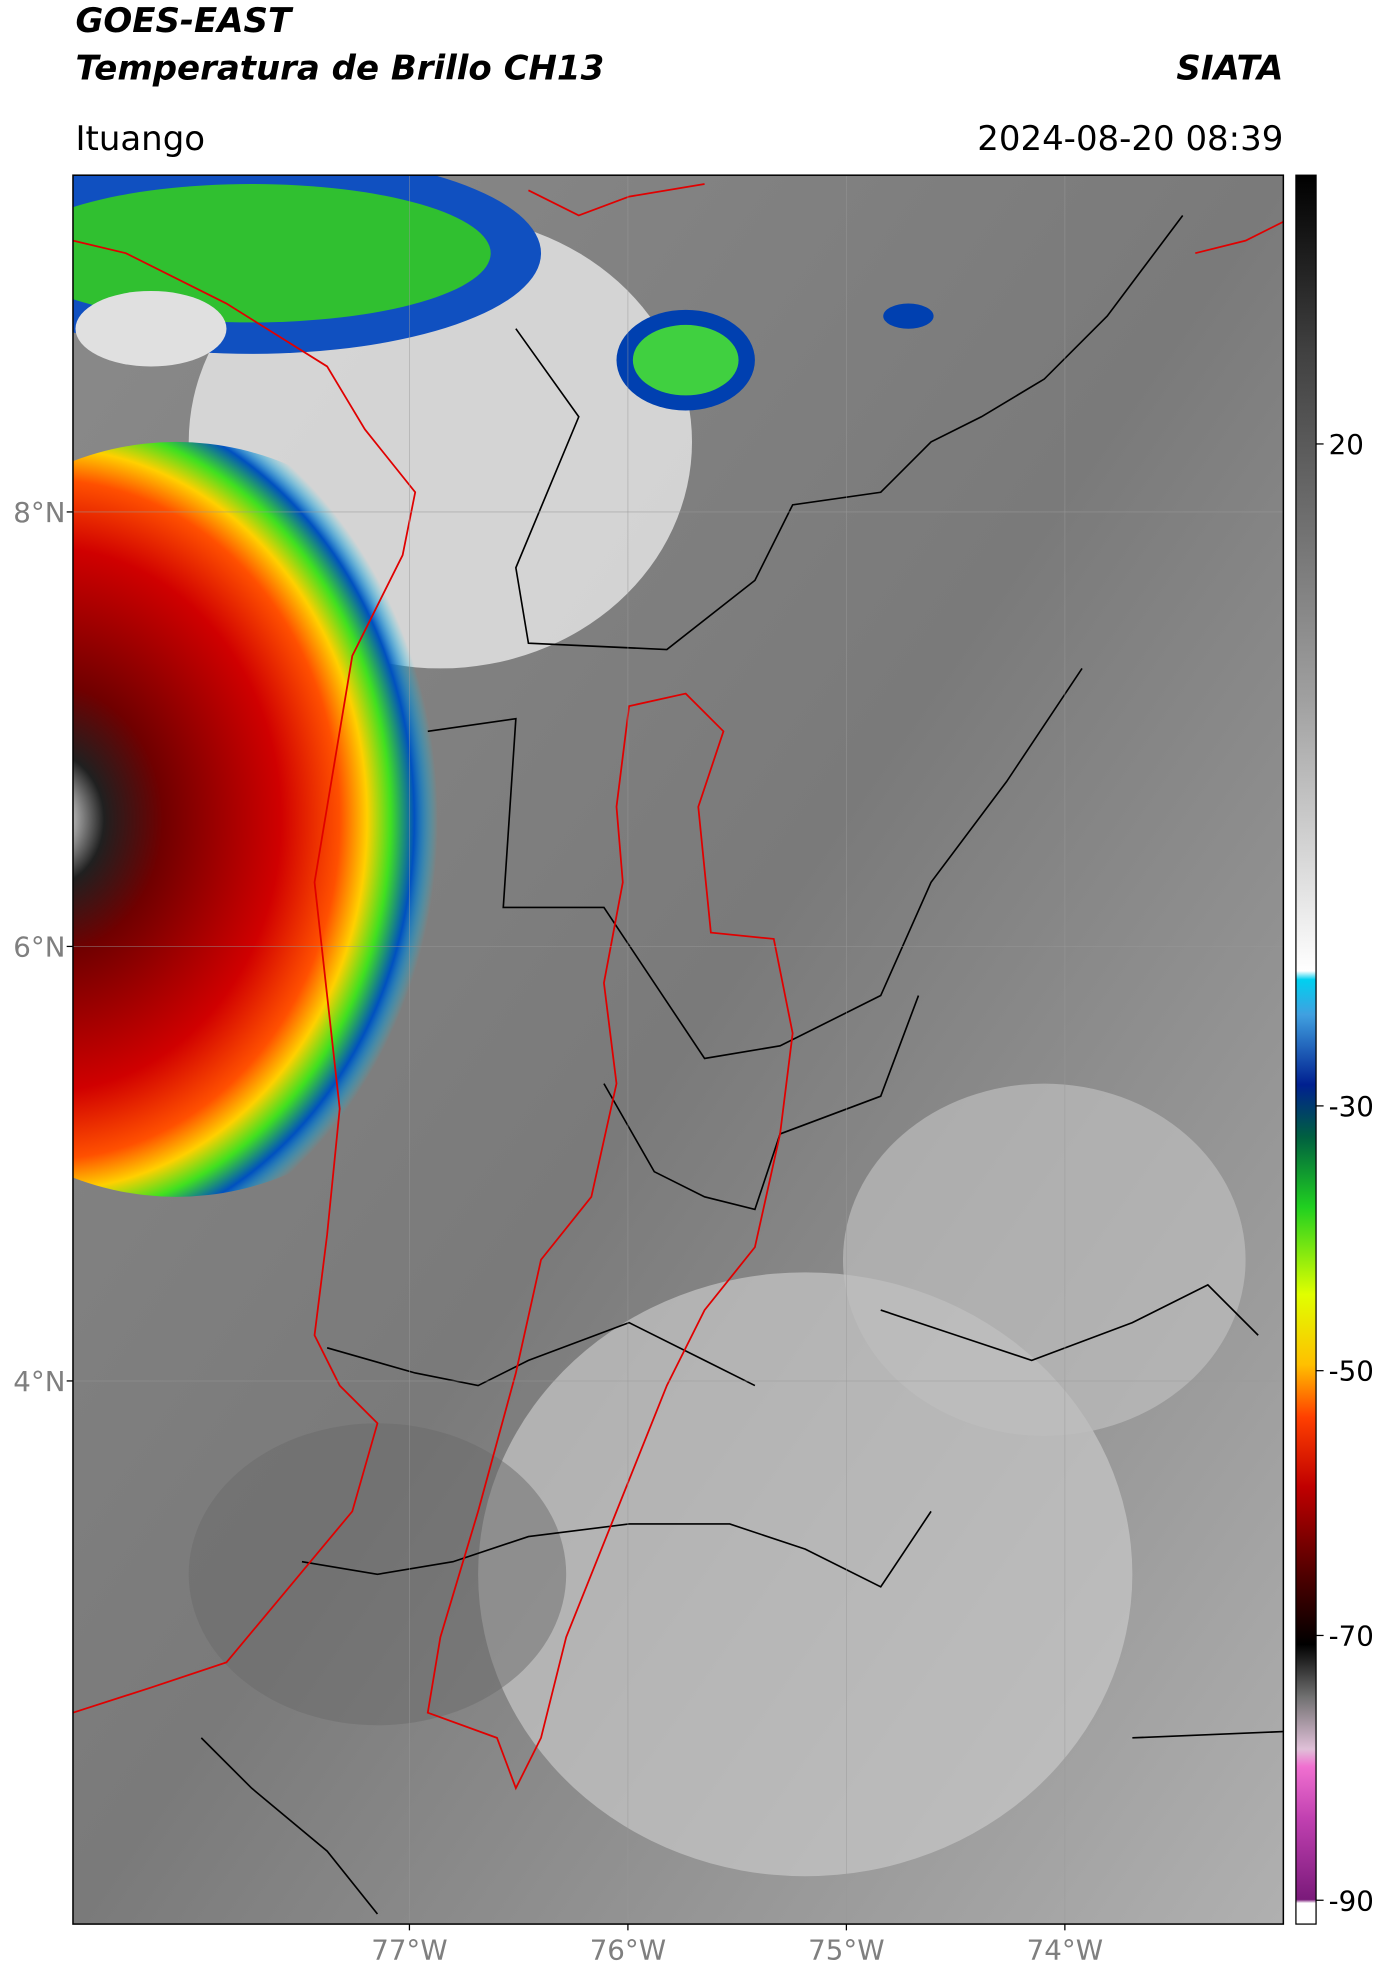 The image size is (1384, 1981). I want to click on brand: SIATA, so click(1229, 69).